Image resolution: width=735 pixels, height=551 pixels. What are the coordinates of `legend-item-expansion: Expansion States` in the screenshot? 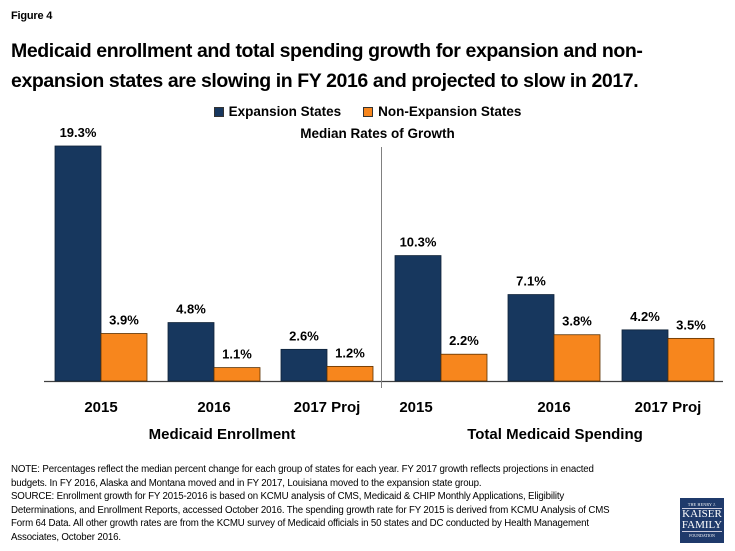 It's located at (277, 111).